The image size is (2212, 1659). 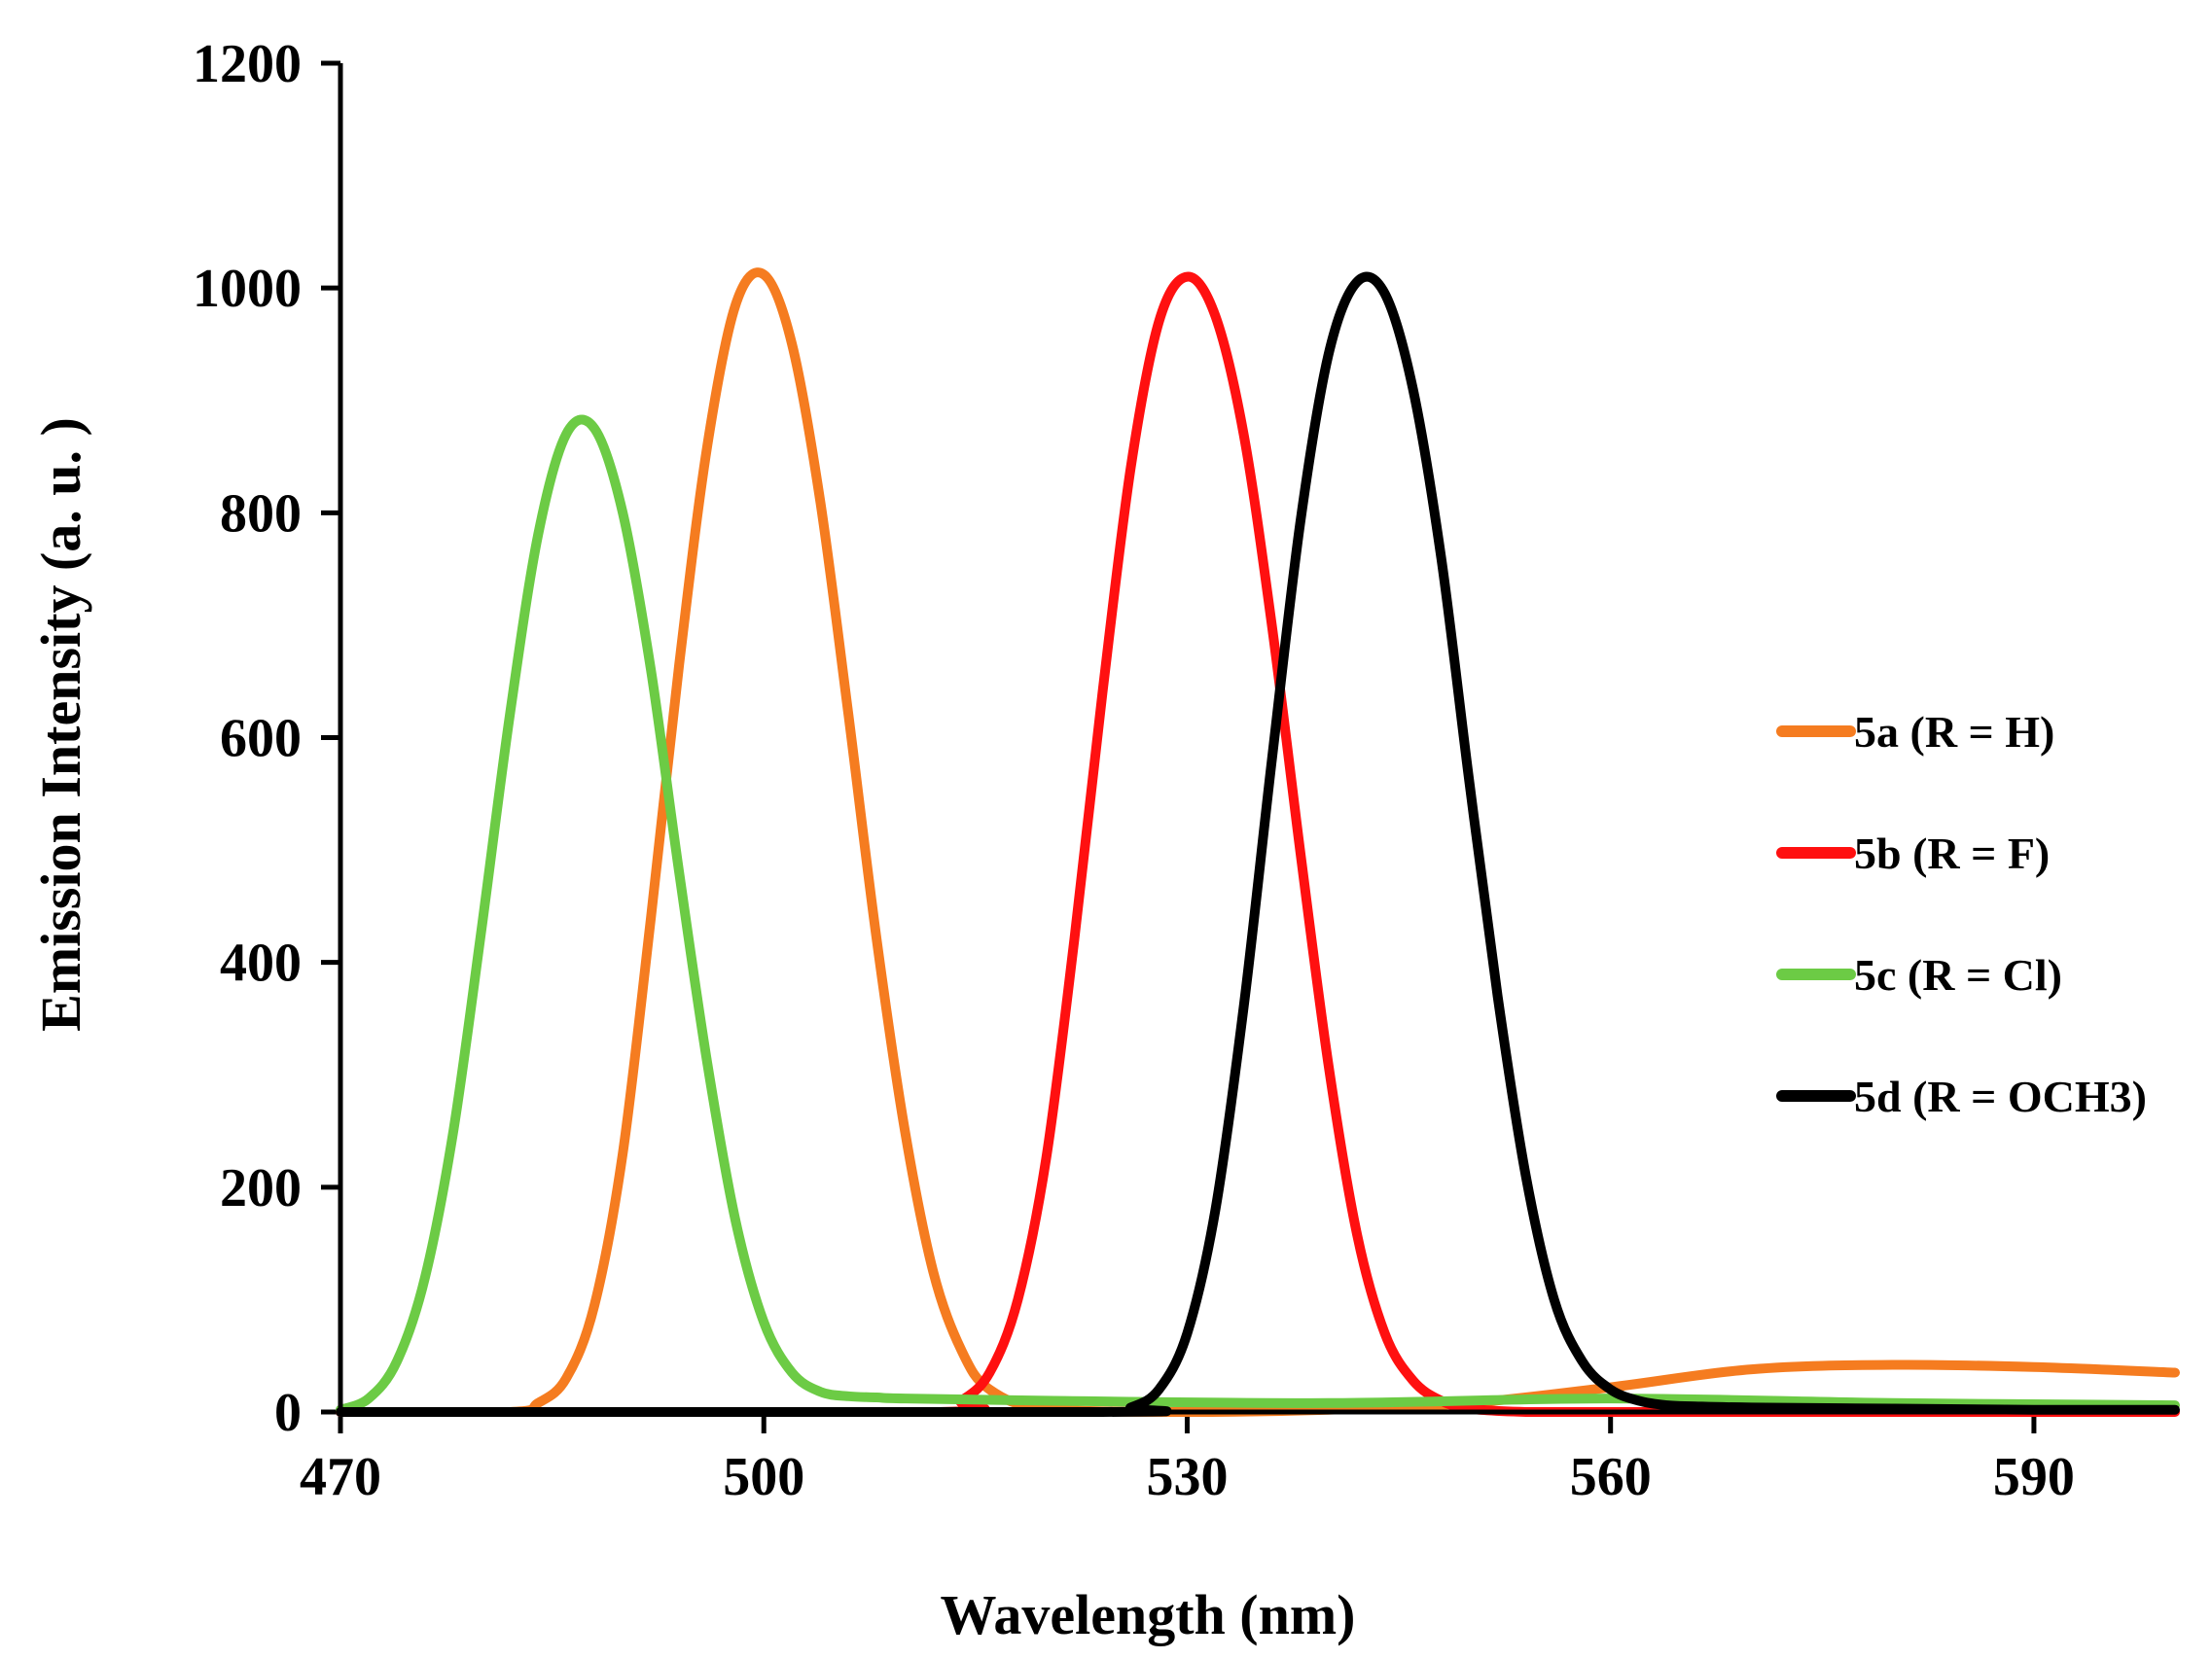 I want to click on y-tick-label: 1000, so click(x=248, y=289).